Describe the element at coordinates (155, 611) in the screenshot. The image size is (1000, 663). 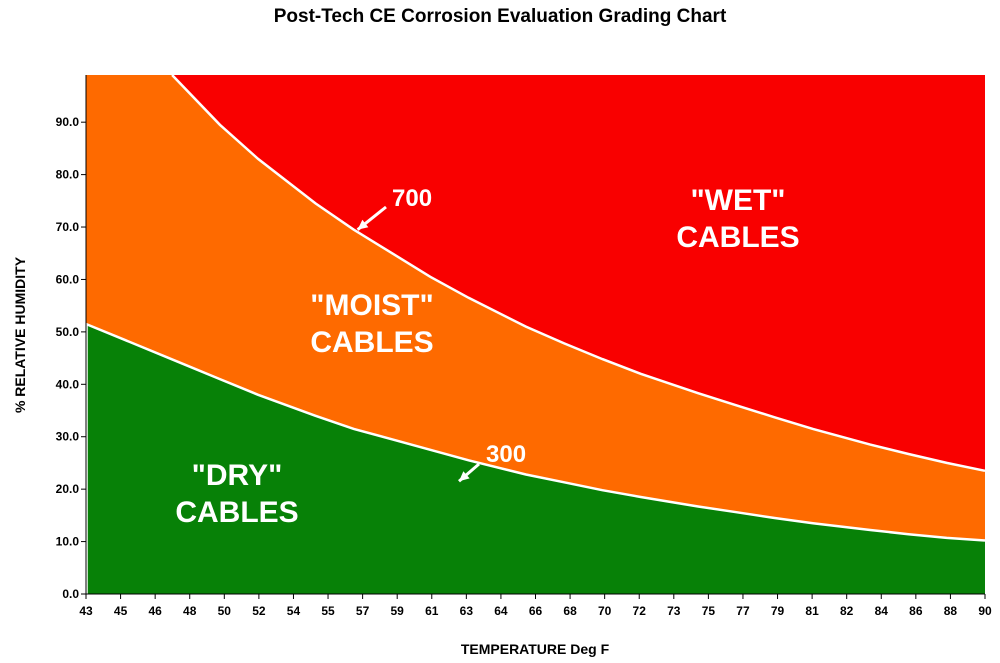
I see `x-tick-label: 46` at that location.